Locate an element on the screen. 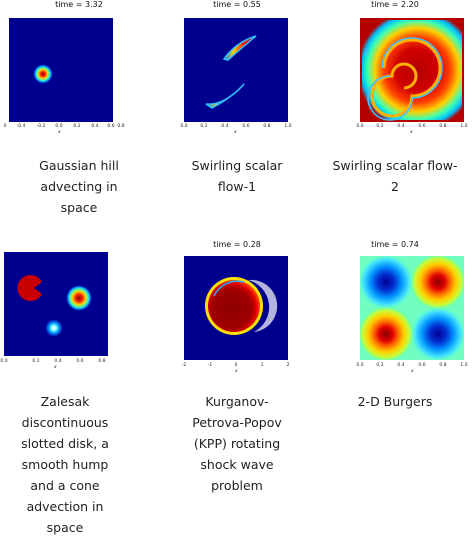 Image resolution: width=474 pixels, height=538 pixels. tick: 1 is located at coordinates (262, 365).